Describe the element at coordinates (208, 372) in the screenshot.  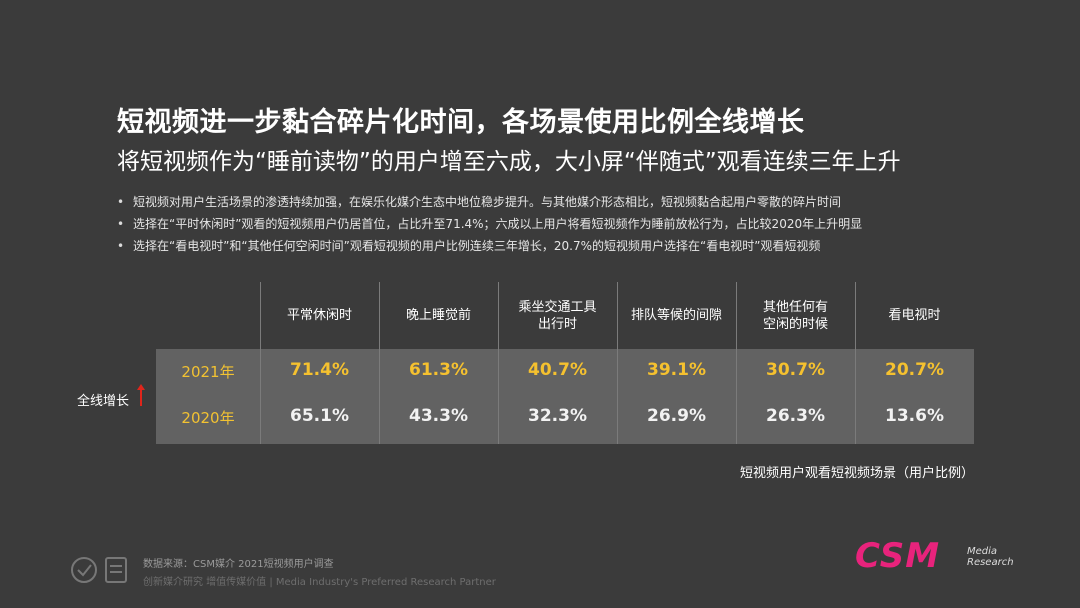
I see `row-label: 2021年` at that location.